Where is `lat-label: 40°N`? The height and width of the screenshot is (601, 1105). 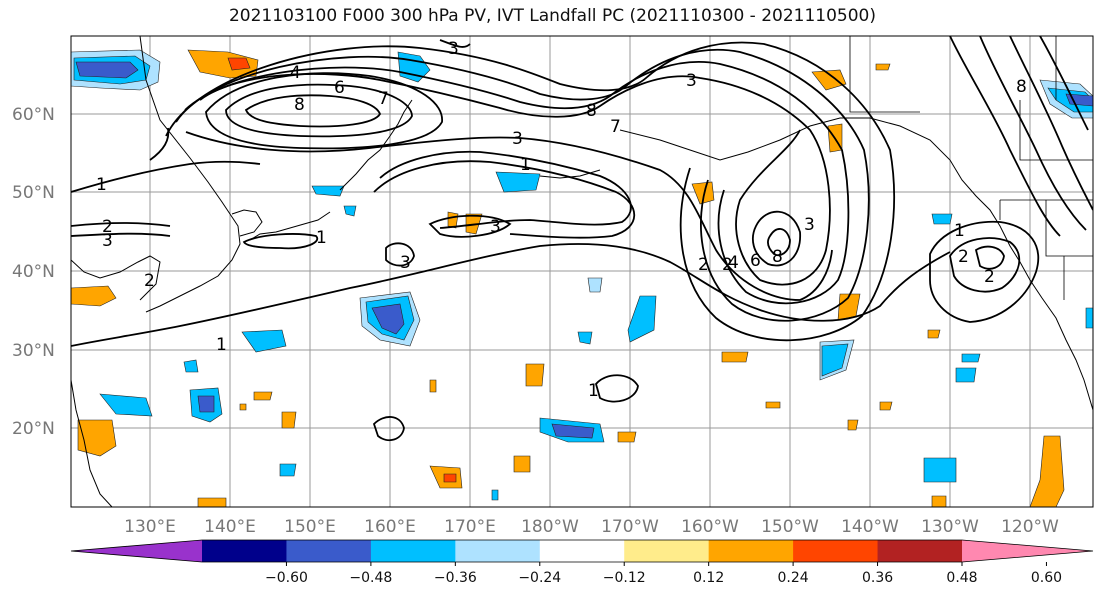 lat-label: 40°N is located at coordinates (33, 272).